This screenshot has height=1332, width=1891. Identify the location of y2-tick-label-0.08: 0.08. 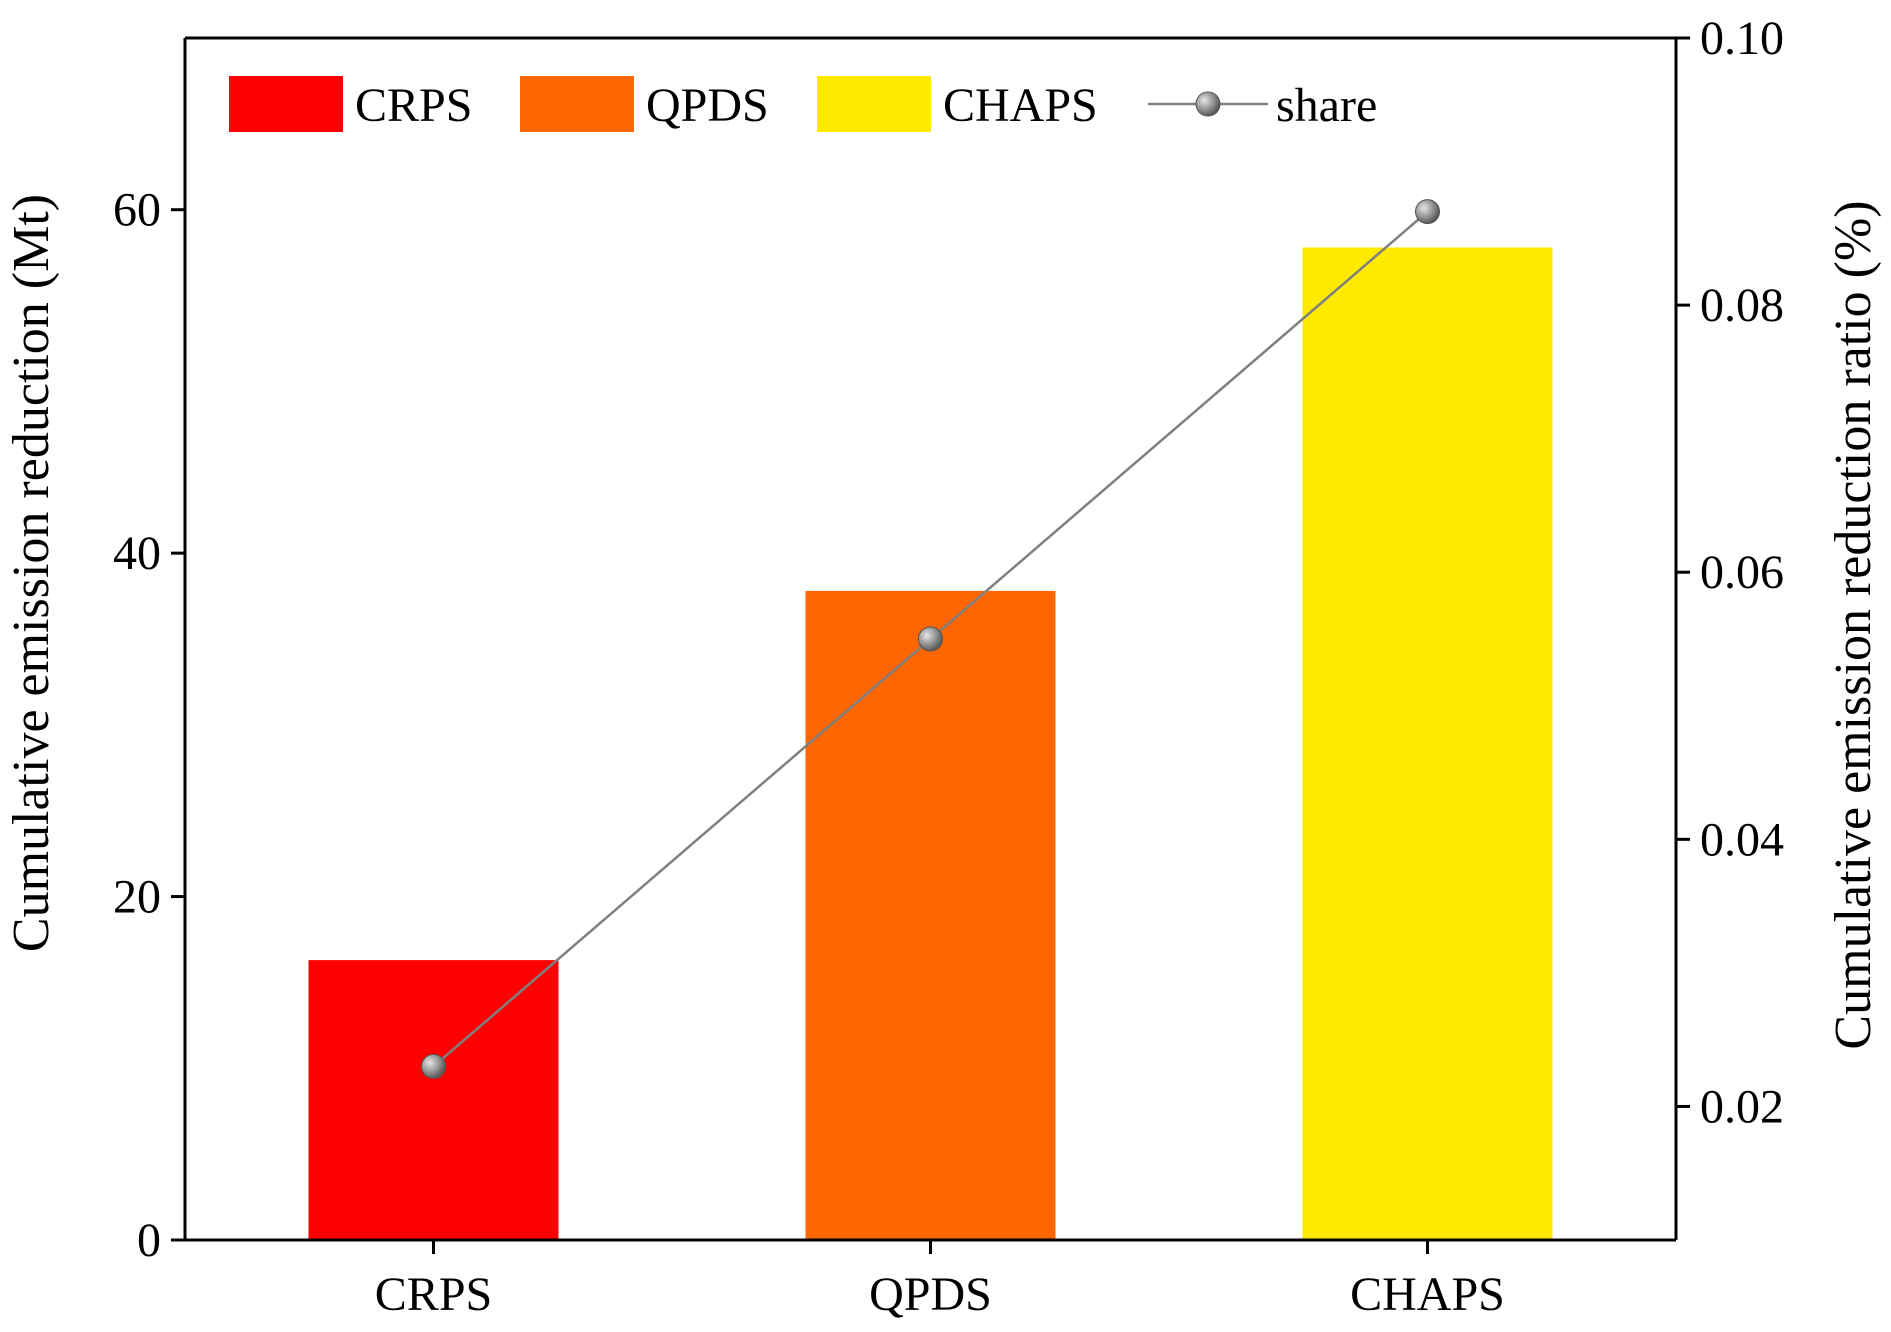
(1742, 305).